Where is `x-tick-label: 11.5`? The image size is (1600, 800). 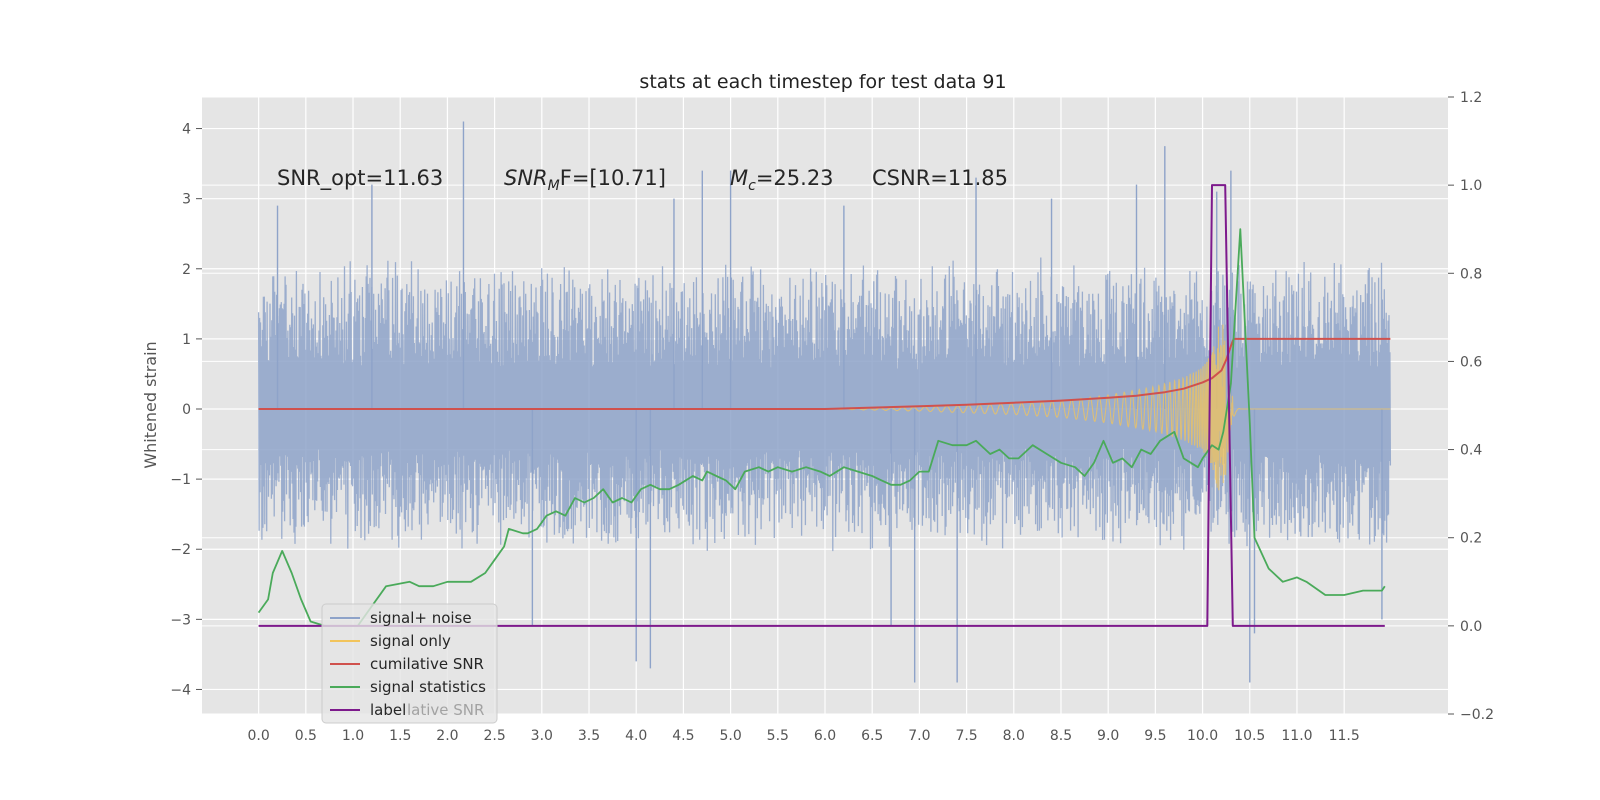 x-tick-label: 11.5 is located at coordinates (1344, 736).